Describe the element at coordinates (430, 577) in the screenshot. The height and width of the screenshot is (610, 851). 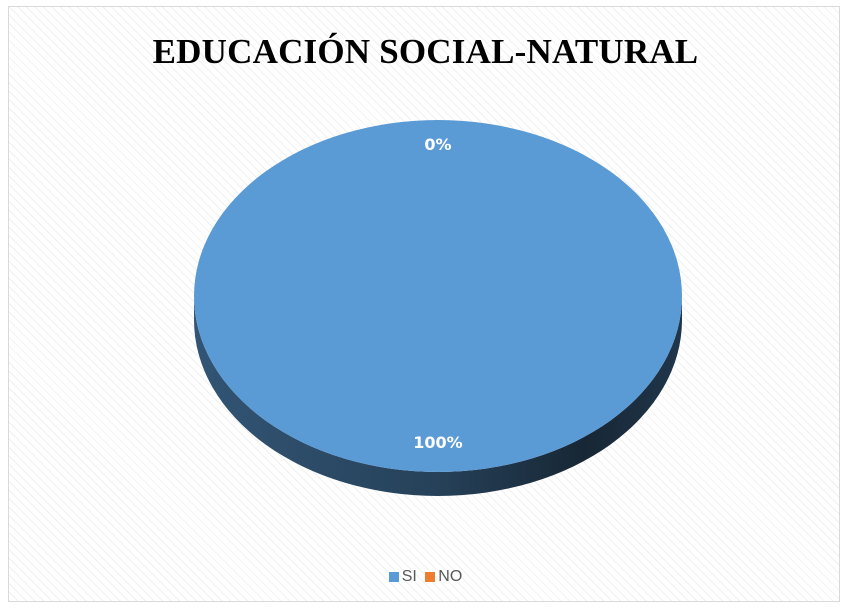
I see `legend-swatch-no` at that location.